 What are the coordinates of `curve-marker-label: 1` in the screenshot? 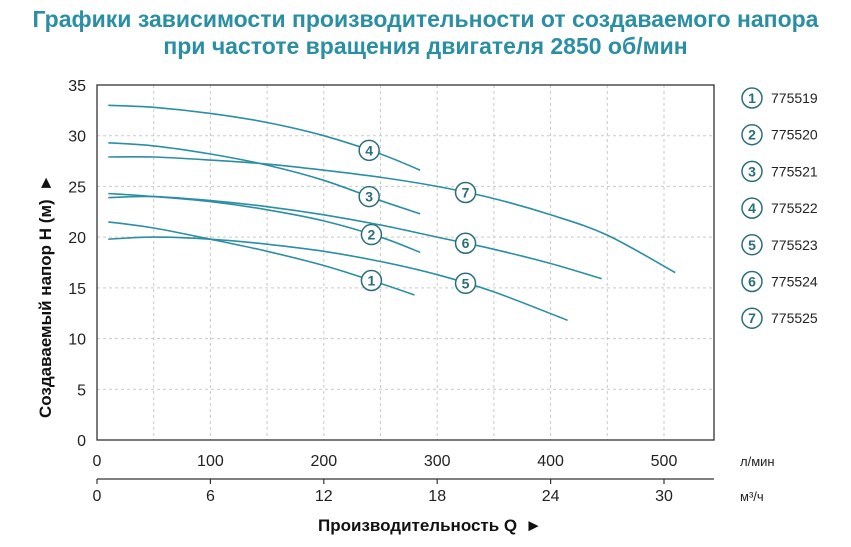 It's located at (372, 281).